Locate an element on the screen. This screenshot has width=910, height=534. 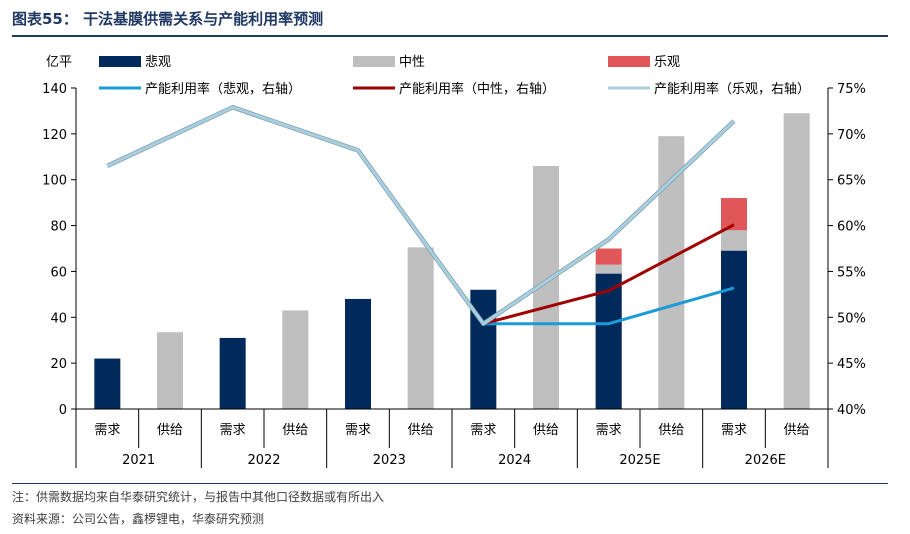
bar-supply-2026E-中性 is located at coordinates (796, 261).